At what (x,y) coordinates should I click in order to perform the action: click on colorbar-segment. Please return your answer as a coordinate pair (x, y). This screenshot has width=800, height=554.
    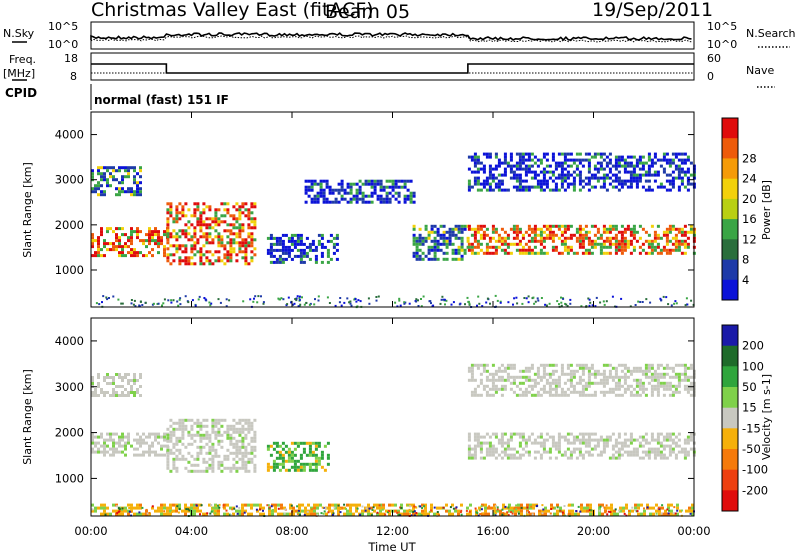
    Looking at the image, I should click on (730, 356).